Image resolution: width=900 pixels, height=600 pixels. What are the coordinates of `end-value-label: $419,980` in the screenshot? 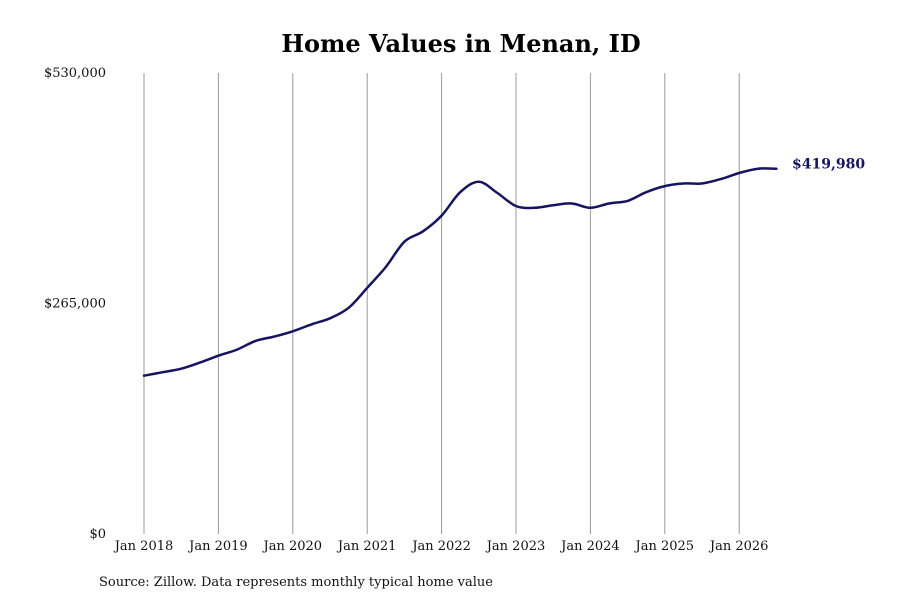 It's located at (828, 165).